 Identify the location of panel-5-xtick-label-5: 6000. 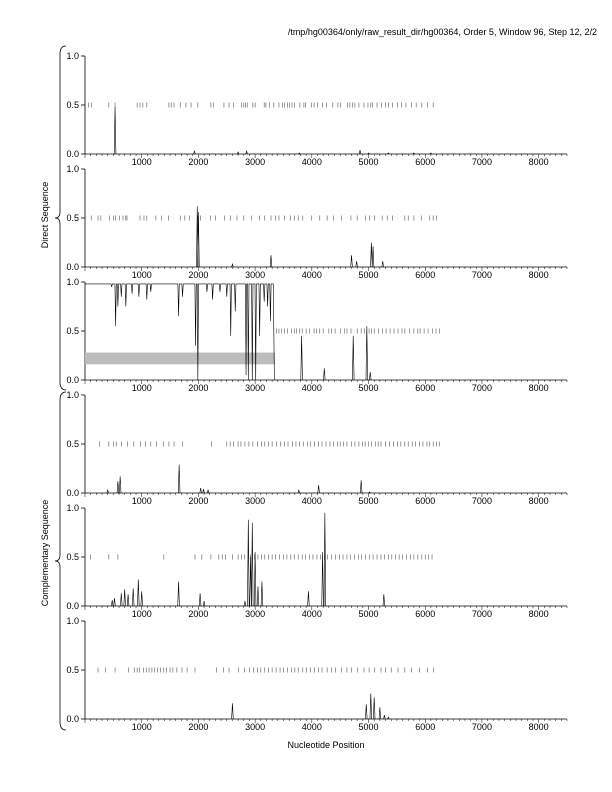
(425, 614).